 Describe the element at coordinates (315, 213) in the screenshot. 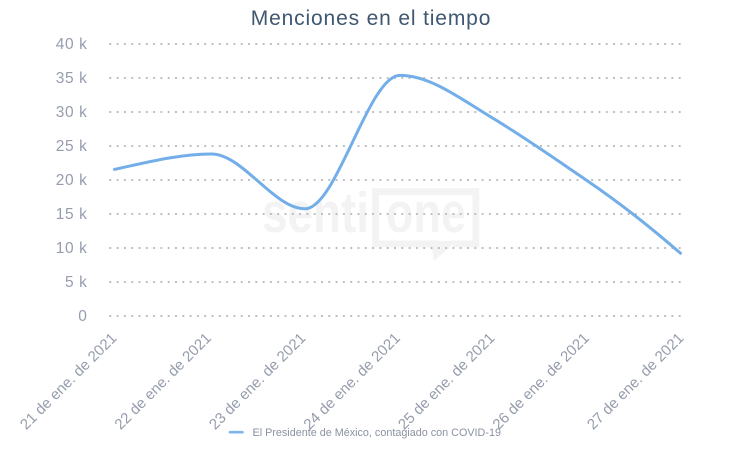

I see `svg-text: senti` at that location.